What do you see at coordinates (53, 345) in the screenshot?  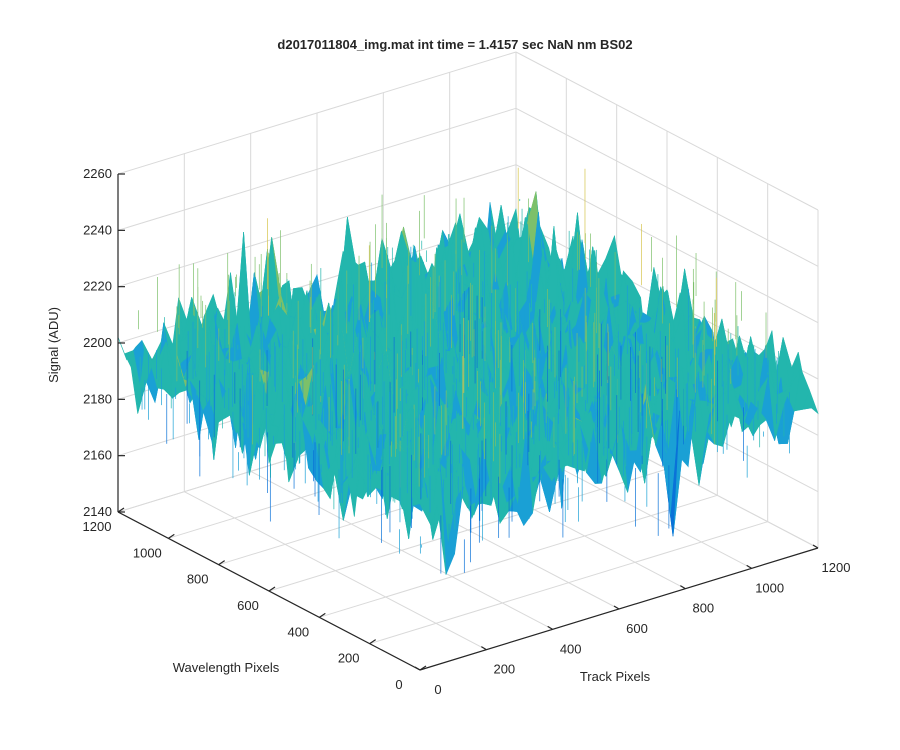 I see `z-axis-label: Signal (ADU)` at bounding box center [53, 345].